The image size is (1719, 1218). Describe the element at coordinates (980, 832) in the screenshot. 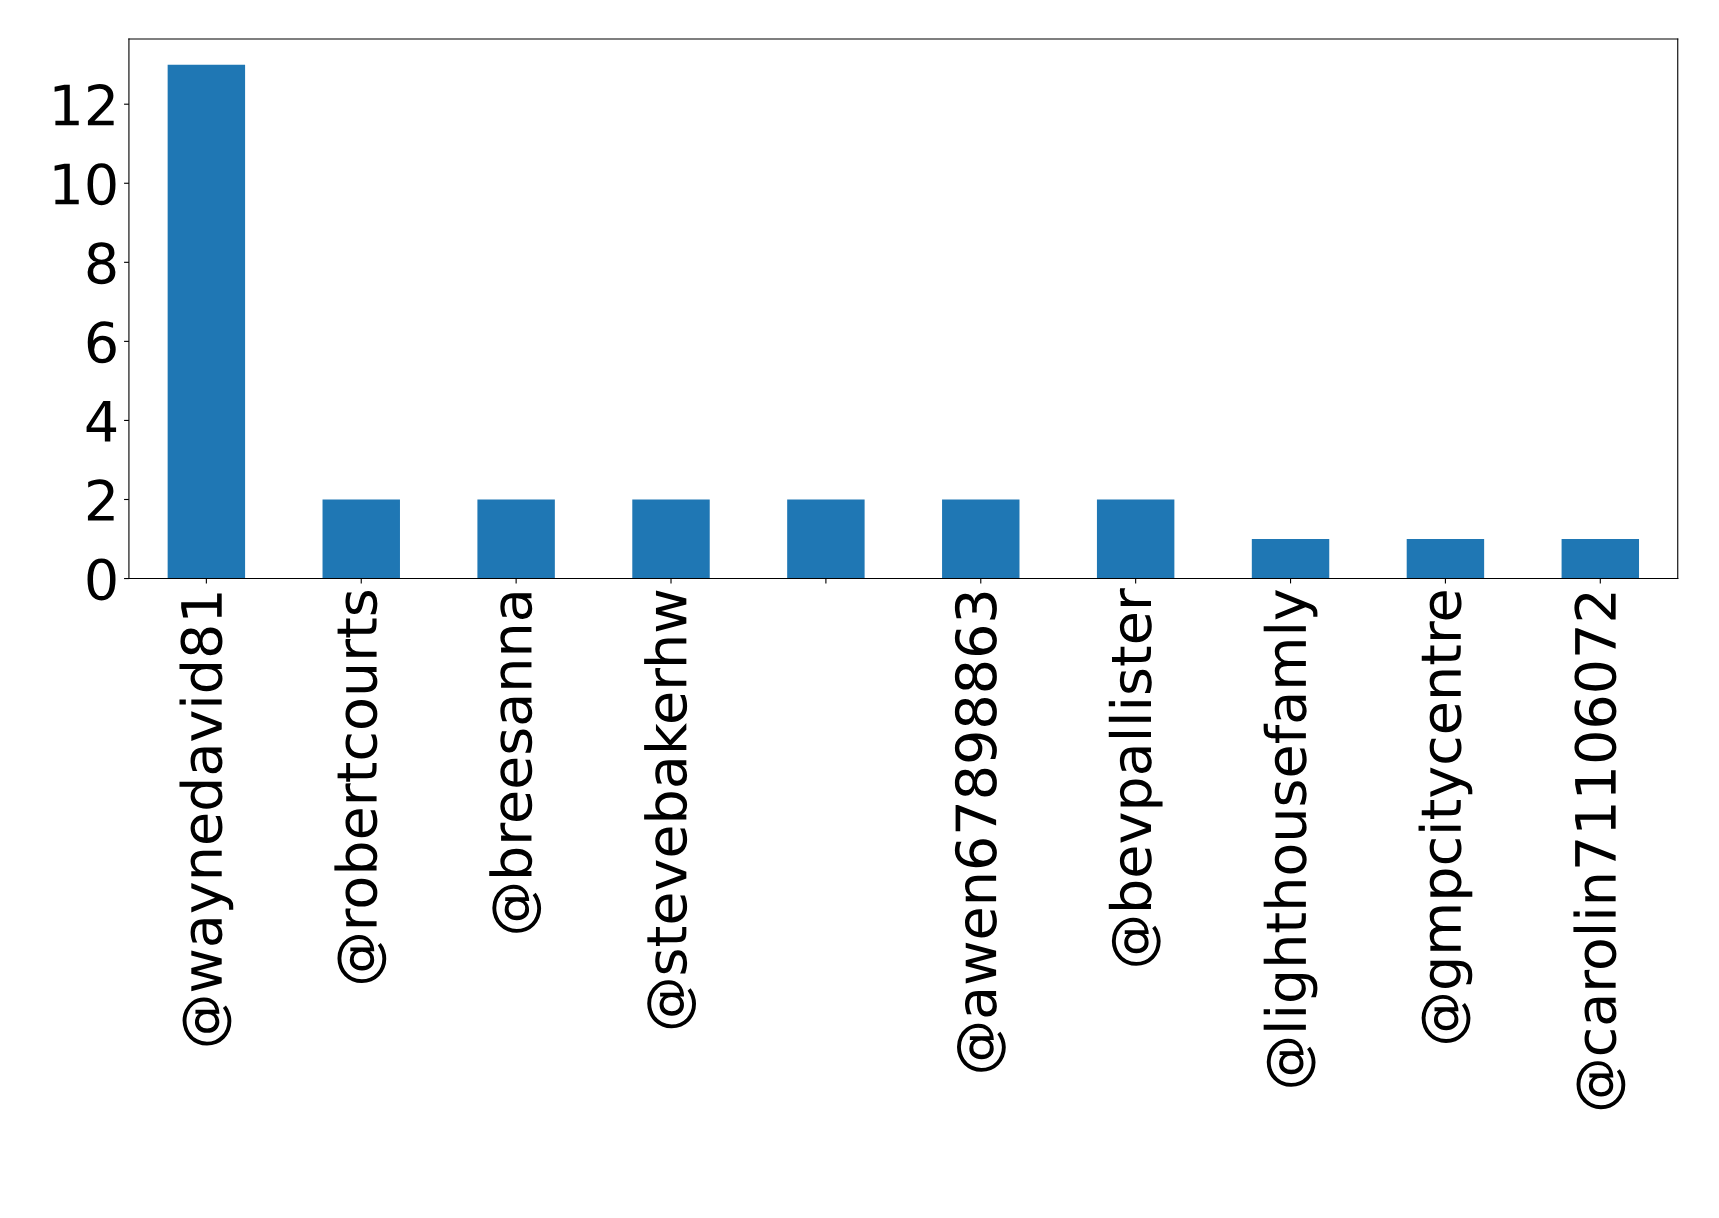

I see `x-tick-label: @awen67898863` at that location.